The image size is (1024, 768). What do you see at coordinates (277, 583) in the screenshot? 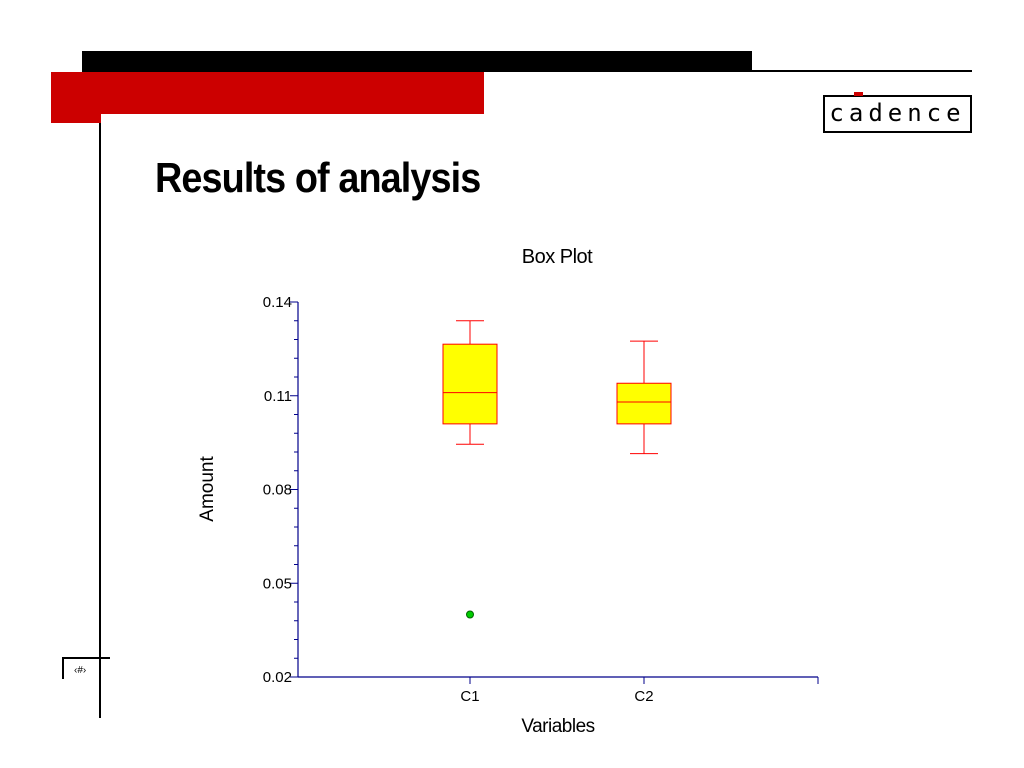
I see `y-tick-label: 0.05` at bounding box center [277, 583].